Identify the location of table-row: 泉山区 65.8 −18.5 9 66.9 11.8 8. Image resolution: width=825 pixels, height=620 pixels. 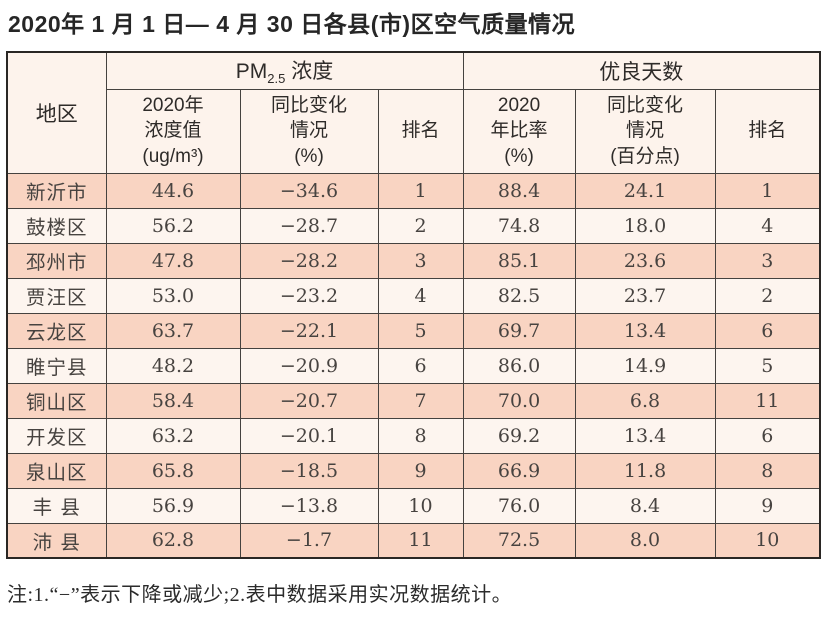
(413, 470).